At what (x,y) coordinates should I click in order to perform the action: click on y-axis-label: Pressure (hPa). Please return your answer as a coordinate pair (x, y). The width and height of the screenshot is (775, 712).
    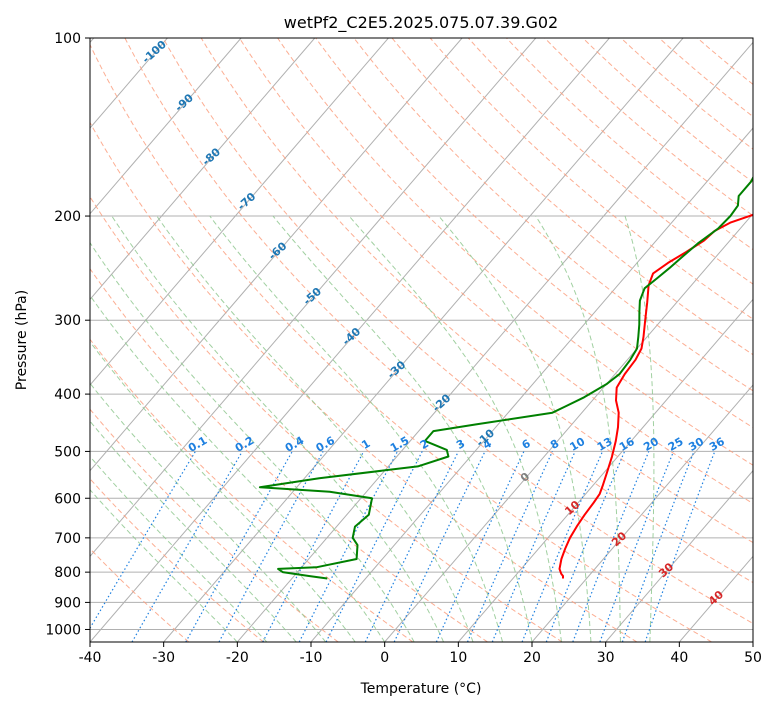
    Looking at the image, I should click on (22, 340).